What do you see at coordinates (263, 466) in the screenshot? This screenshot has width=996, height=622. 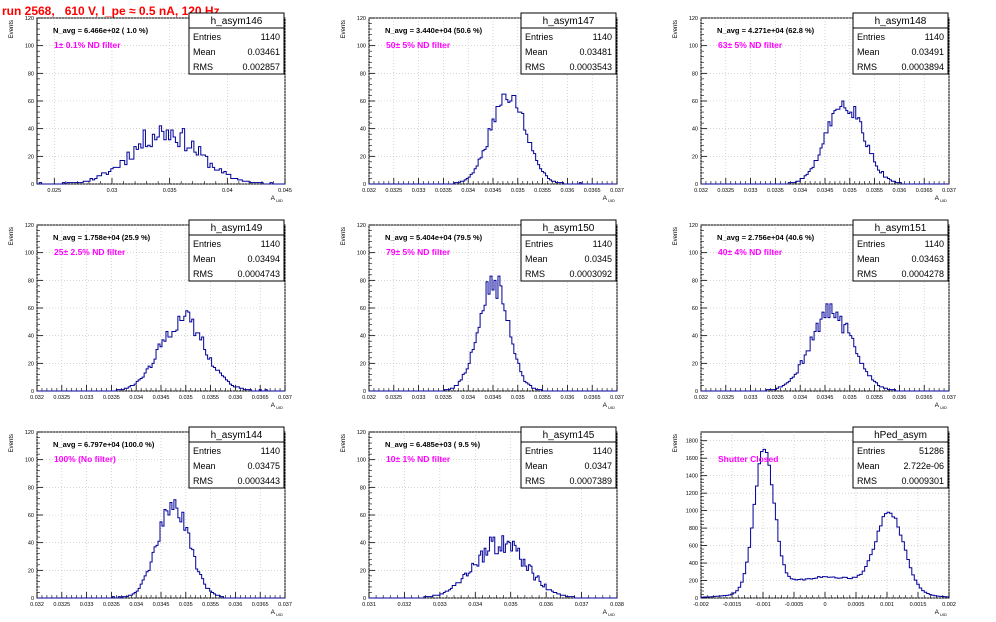 I see `stats-value-mean: 0.03475` at bounding box center [263, 466].